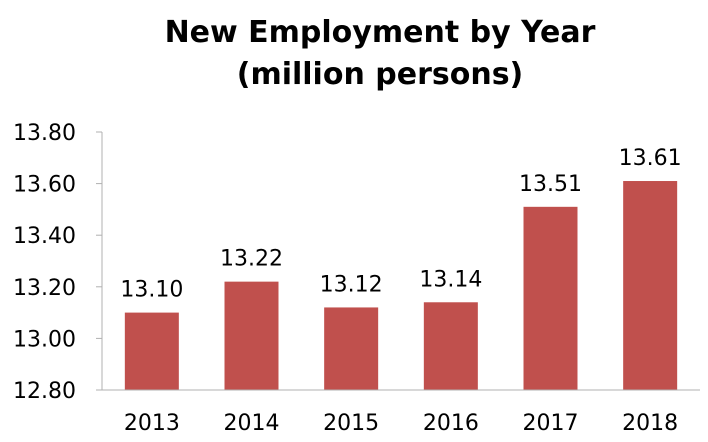 This screenshot has width=708, height=442. Describe the element at coordinates (450, 346) in the screenshot. I see `bar-2016` at that location.